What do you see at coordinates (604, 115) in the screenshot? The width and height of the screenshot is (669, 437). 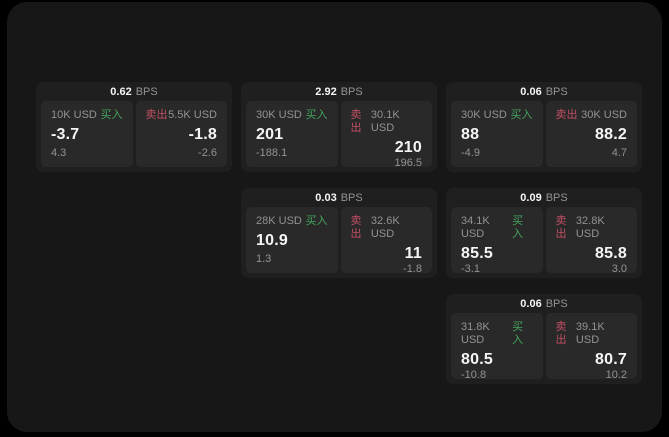 I see `sell-amount: 30K USD` at bounding box center [604, 115].